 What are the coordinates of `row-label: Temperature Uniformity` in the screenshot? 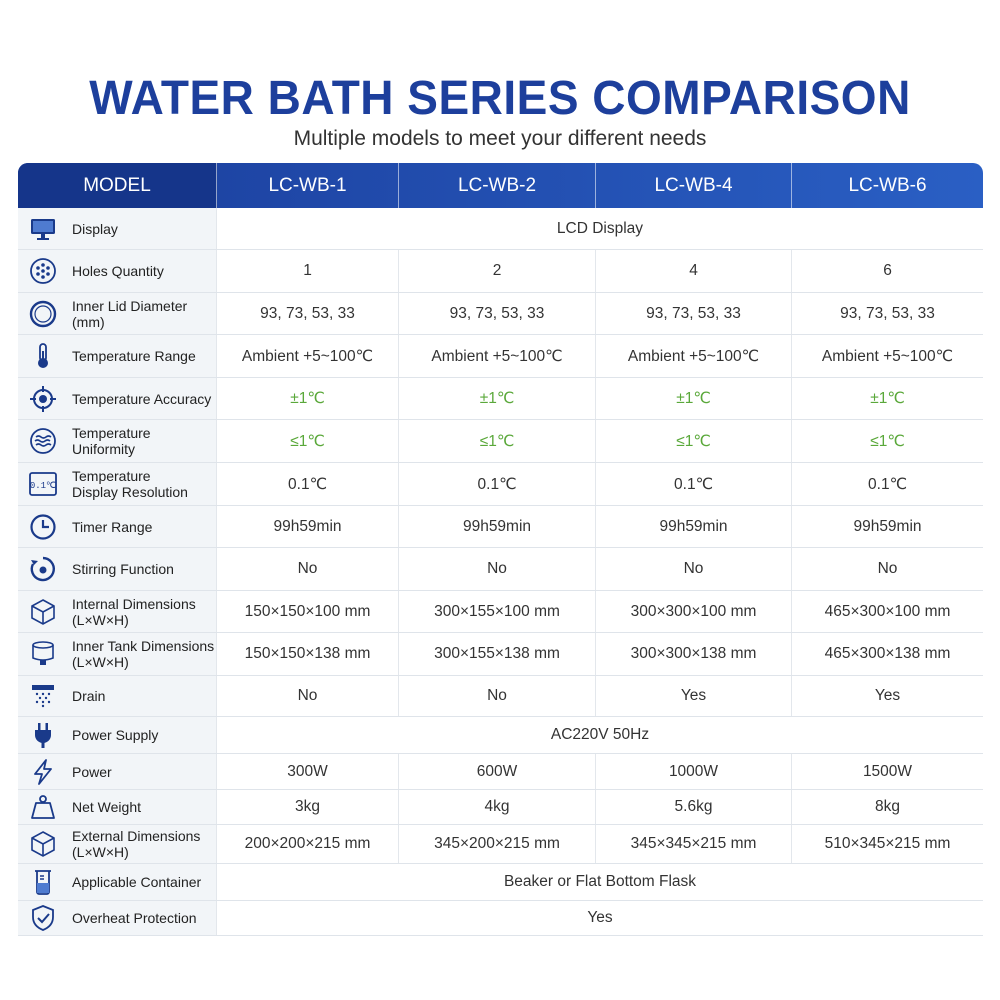 It's located at (111, 441).